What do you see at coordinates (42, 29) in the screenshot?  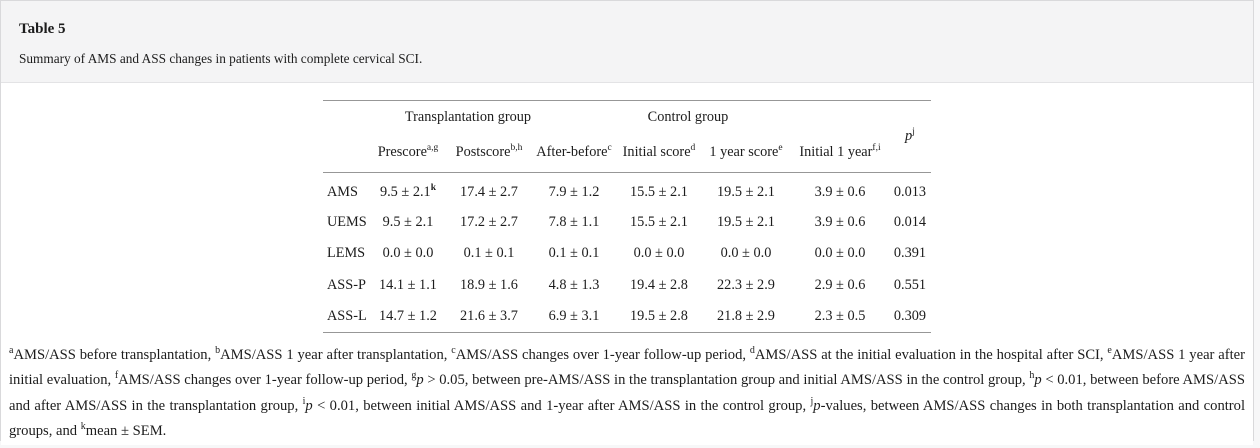 I see `table-label: Table 5` at bounding box center [42, 29].